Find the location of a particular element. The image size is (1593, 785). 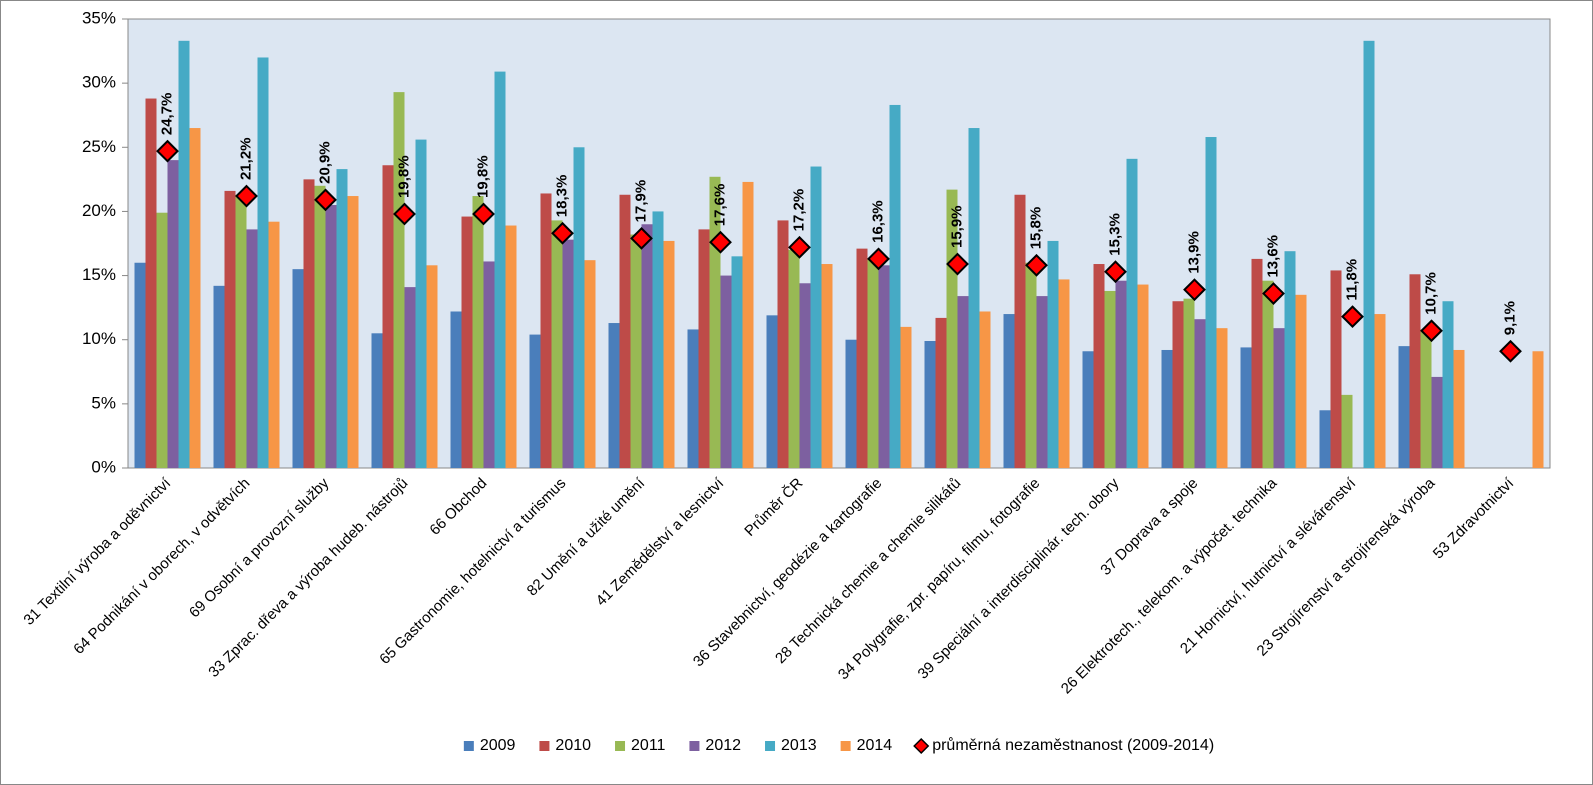

legend-label: průměrná nezaměstnanost (2009-2014) is located at coordinates (1073, 745).